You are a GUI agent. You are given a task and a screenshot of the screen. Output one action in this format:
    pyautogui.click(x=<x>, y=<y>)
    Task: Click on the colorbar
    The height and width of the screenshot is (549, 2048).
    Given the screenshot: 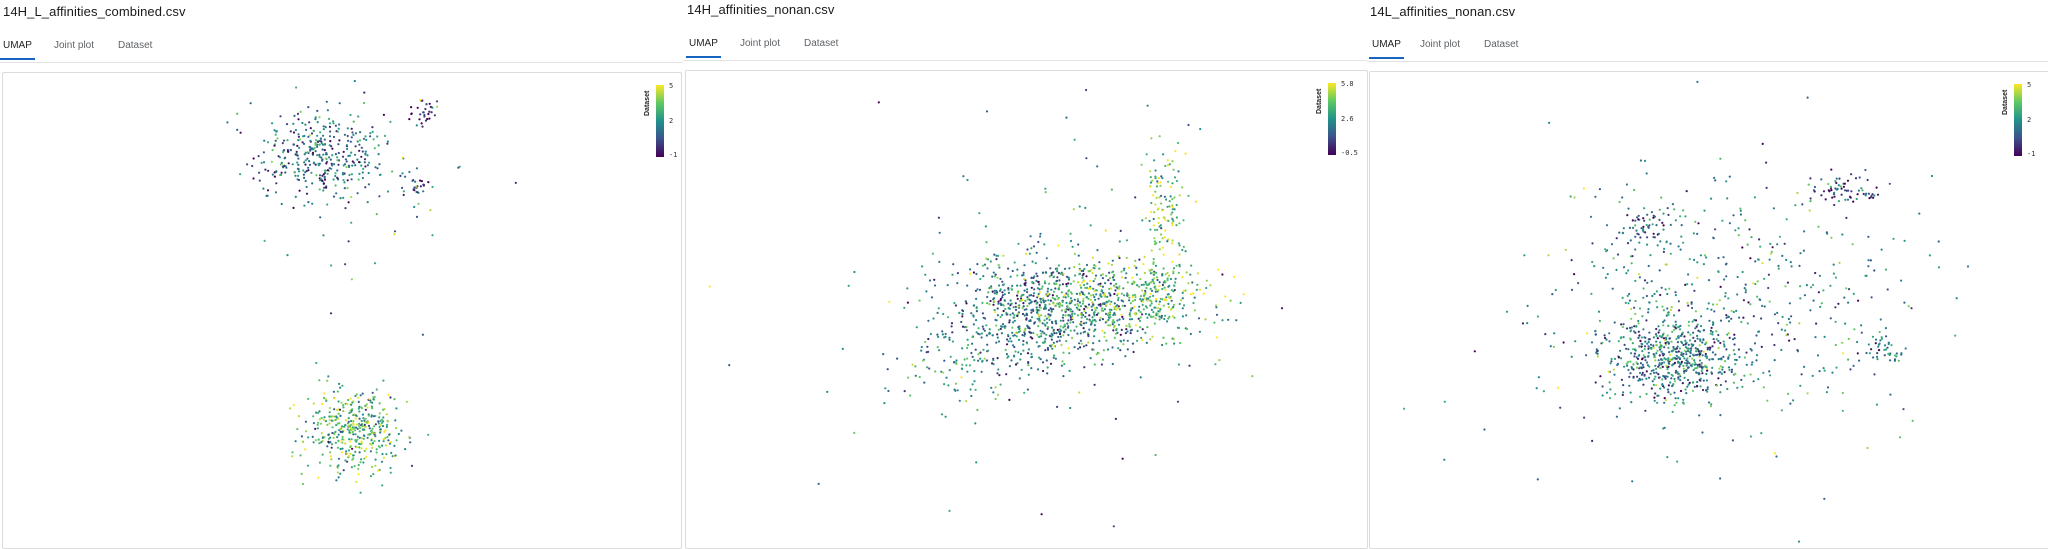 What is the action you would take?
    pyautogui.click(x=660, y=121)
    